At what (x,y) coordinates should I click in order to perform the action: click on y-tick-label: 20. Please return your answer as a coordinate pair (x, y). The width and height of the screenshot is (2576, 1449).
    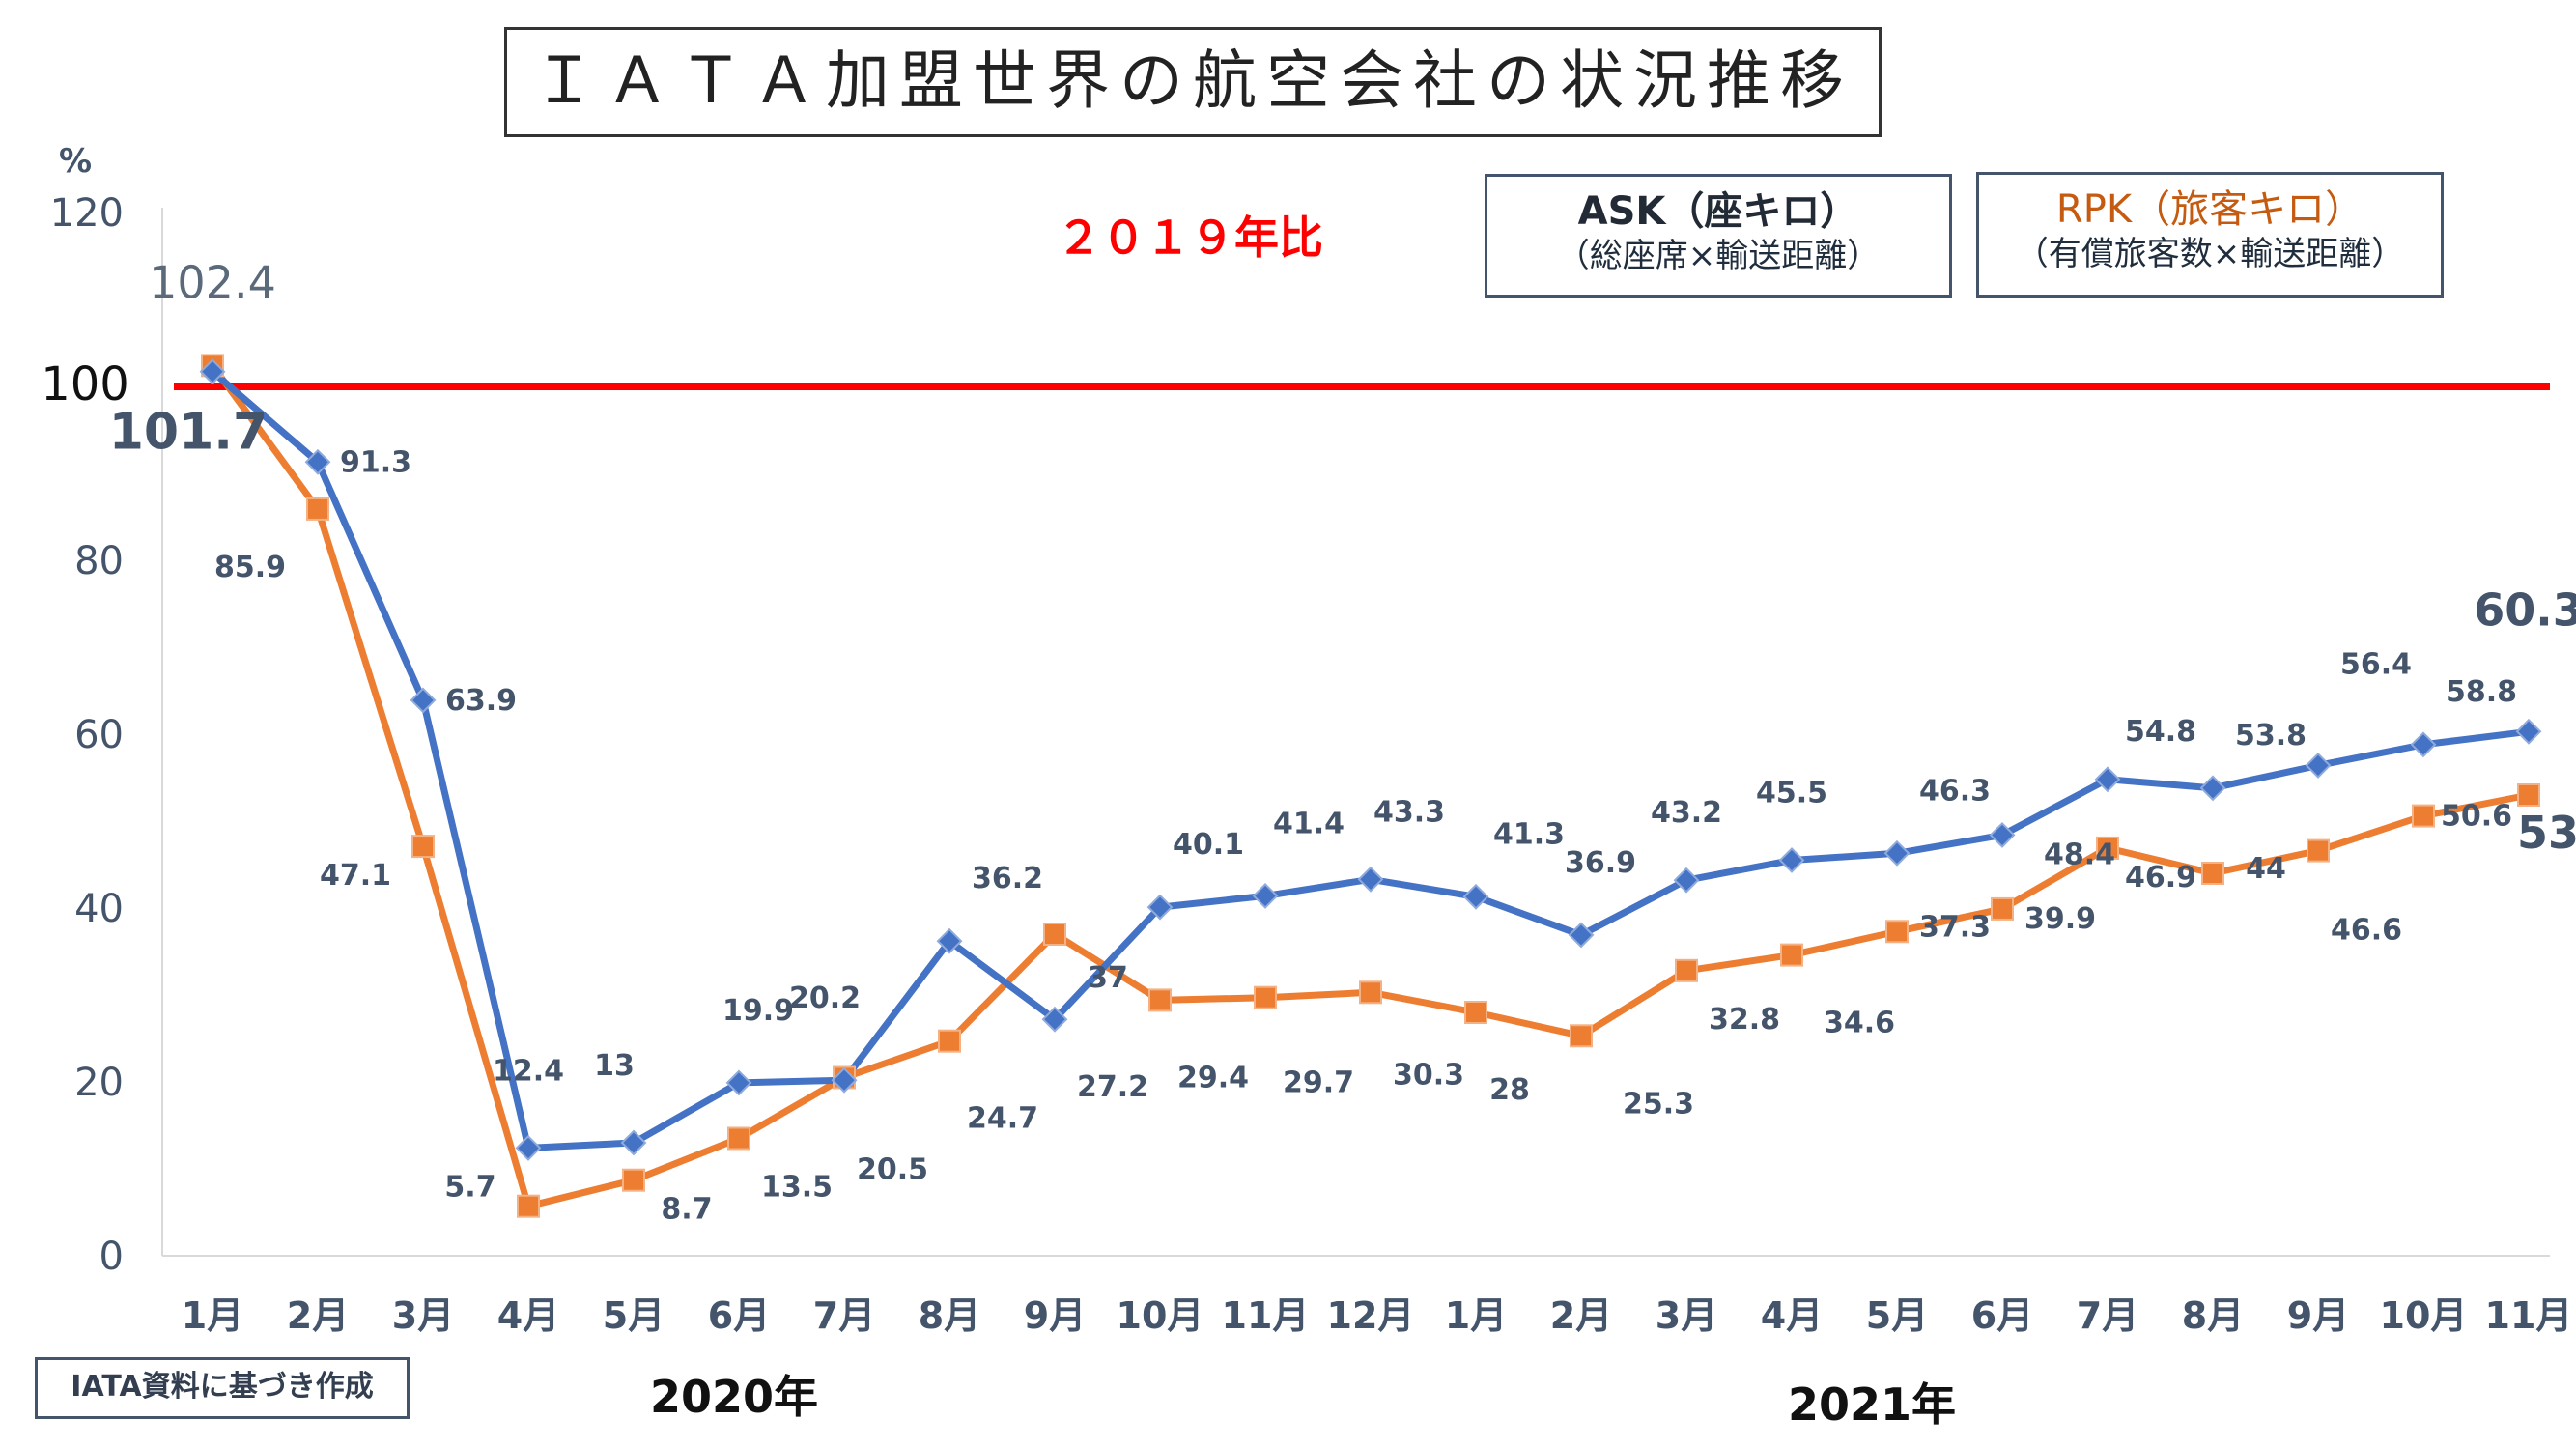
    Looking at the image, I should click on (99, 1083).